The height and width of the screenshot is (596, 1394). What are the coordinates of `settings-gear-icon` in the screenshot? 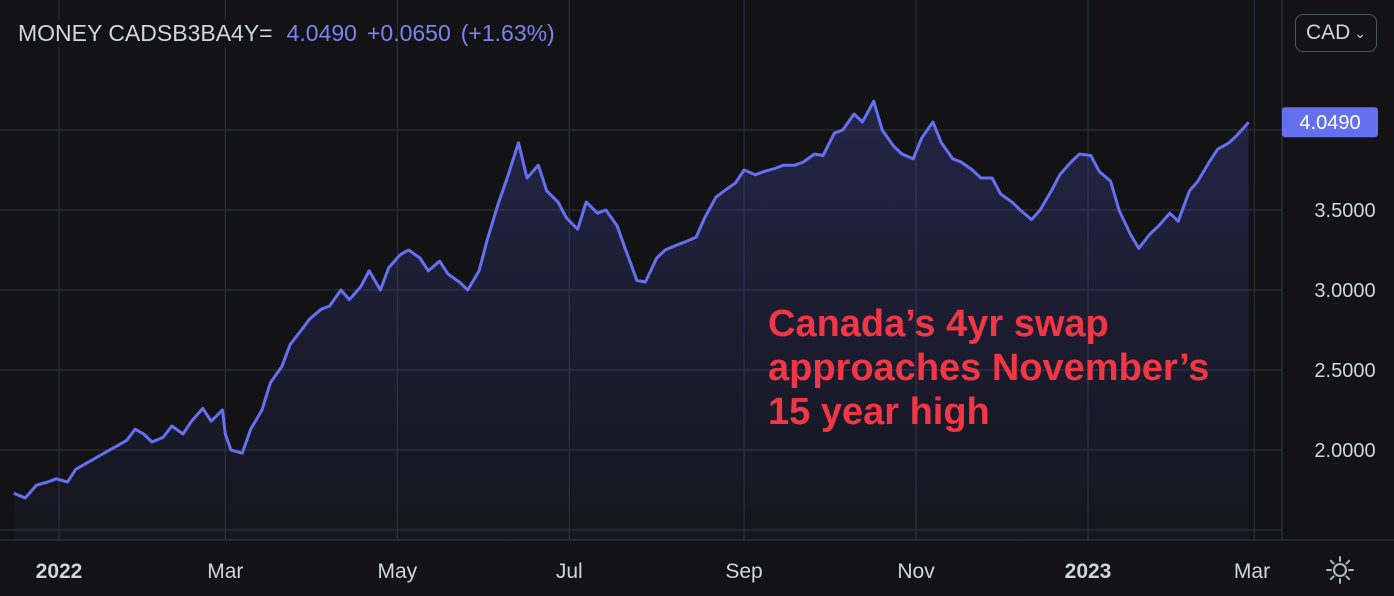 It's located at (1340, 570).